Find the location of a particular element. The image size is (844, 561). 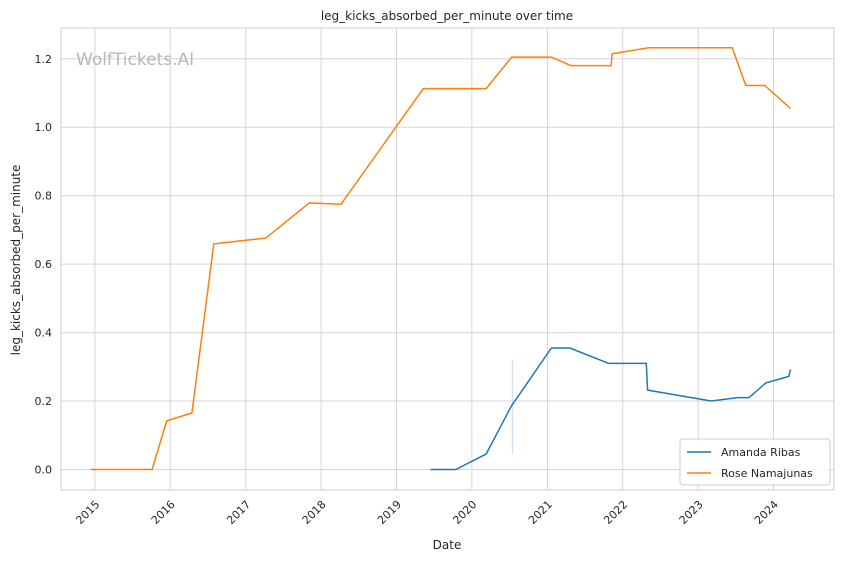

legend: Amanda Ribas Rose Namajunas is located at coordinates (755, 462).